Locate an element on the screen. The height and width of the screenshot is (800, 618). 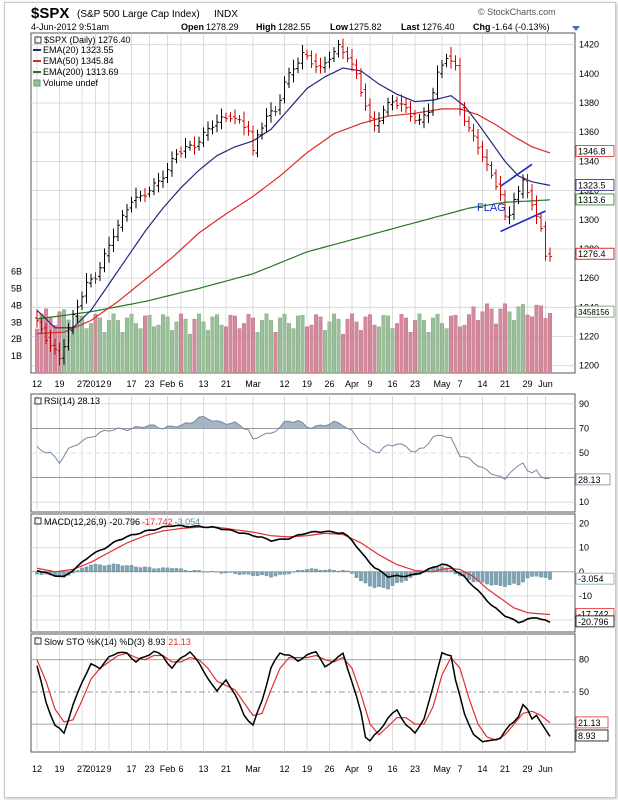
macd-legend: MACD(12,26,9) -20.796 -17.742 -3.054 is located at coordinates (122, 522).